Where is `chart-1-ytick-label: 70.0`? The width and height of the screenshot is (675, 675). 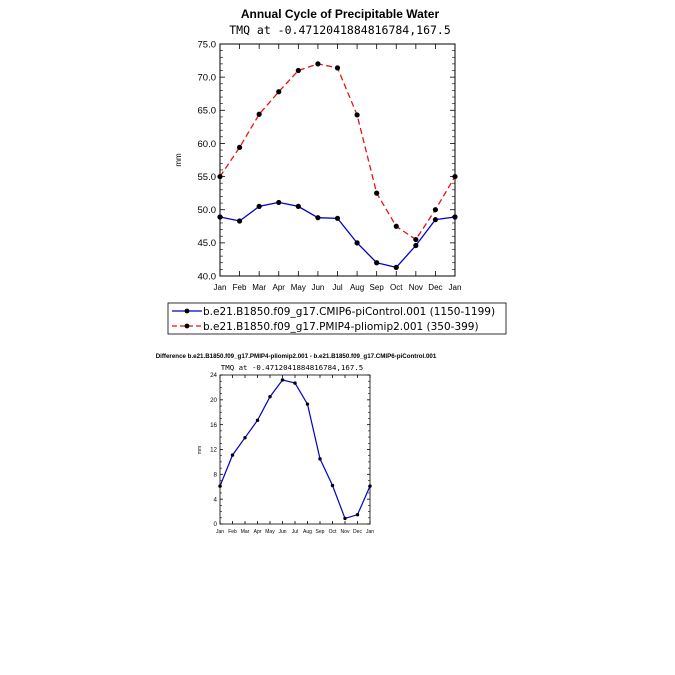
chart-1-ytick-label: 70.0 is located at coordinates (207, 77).